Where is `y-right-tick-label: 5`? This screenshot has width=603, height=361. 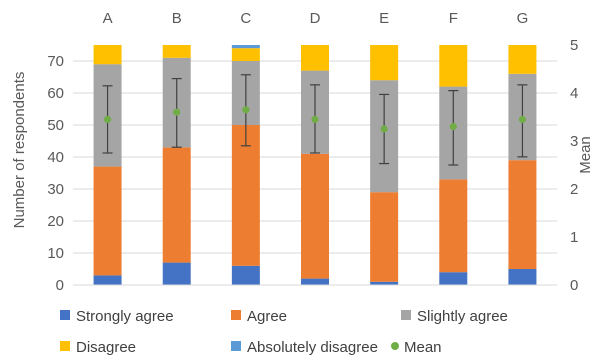
y-right-tick-label: 5 is located at coordinates (574, 45).